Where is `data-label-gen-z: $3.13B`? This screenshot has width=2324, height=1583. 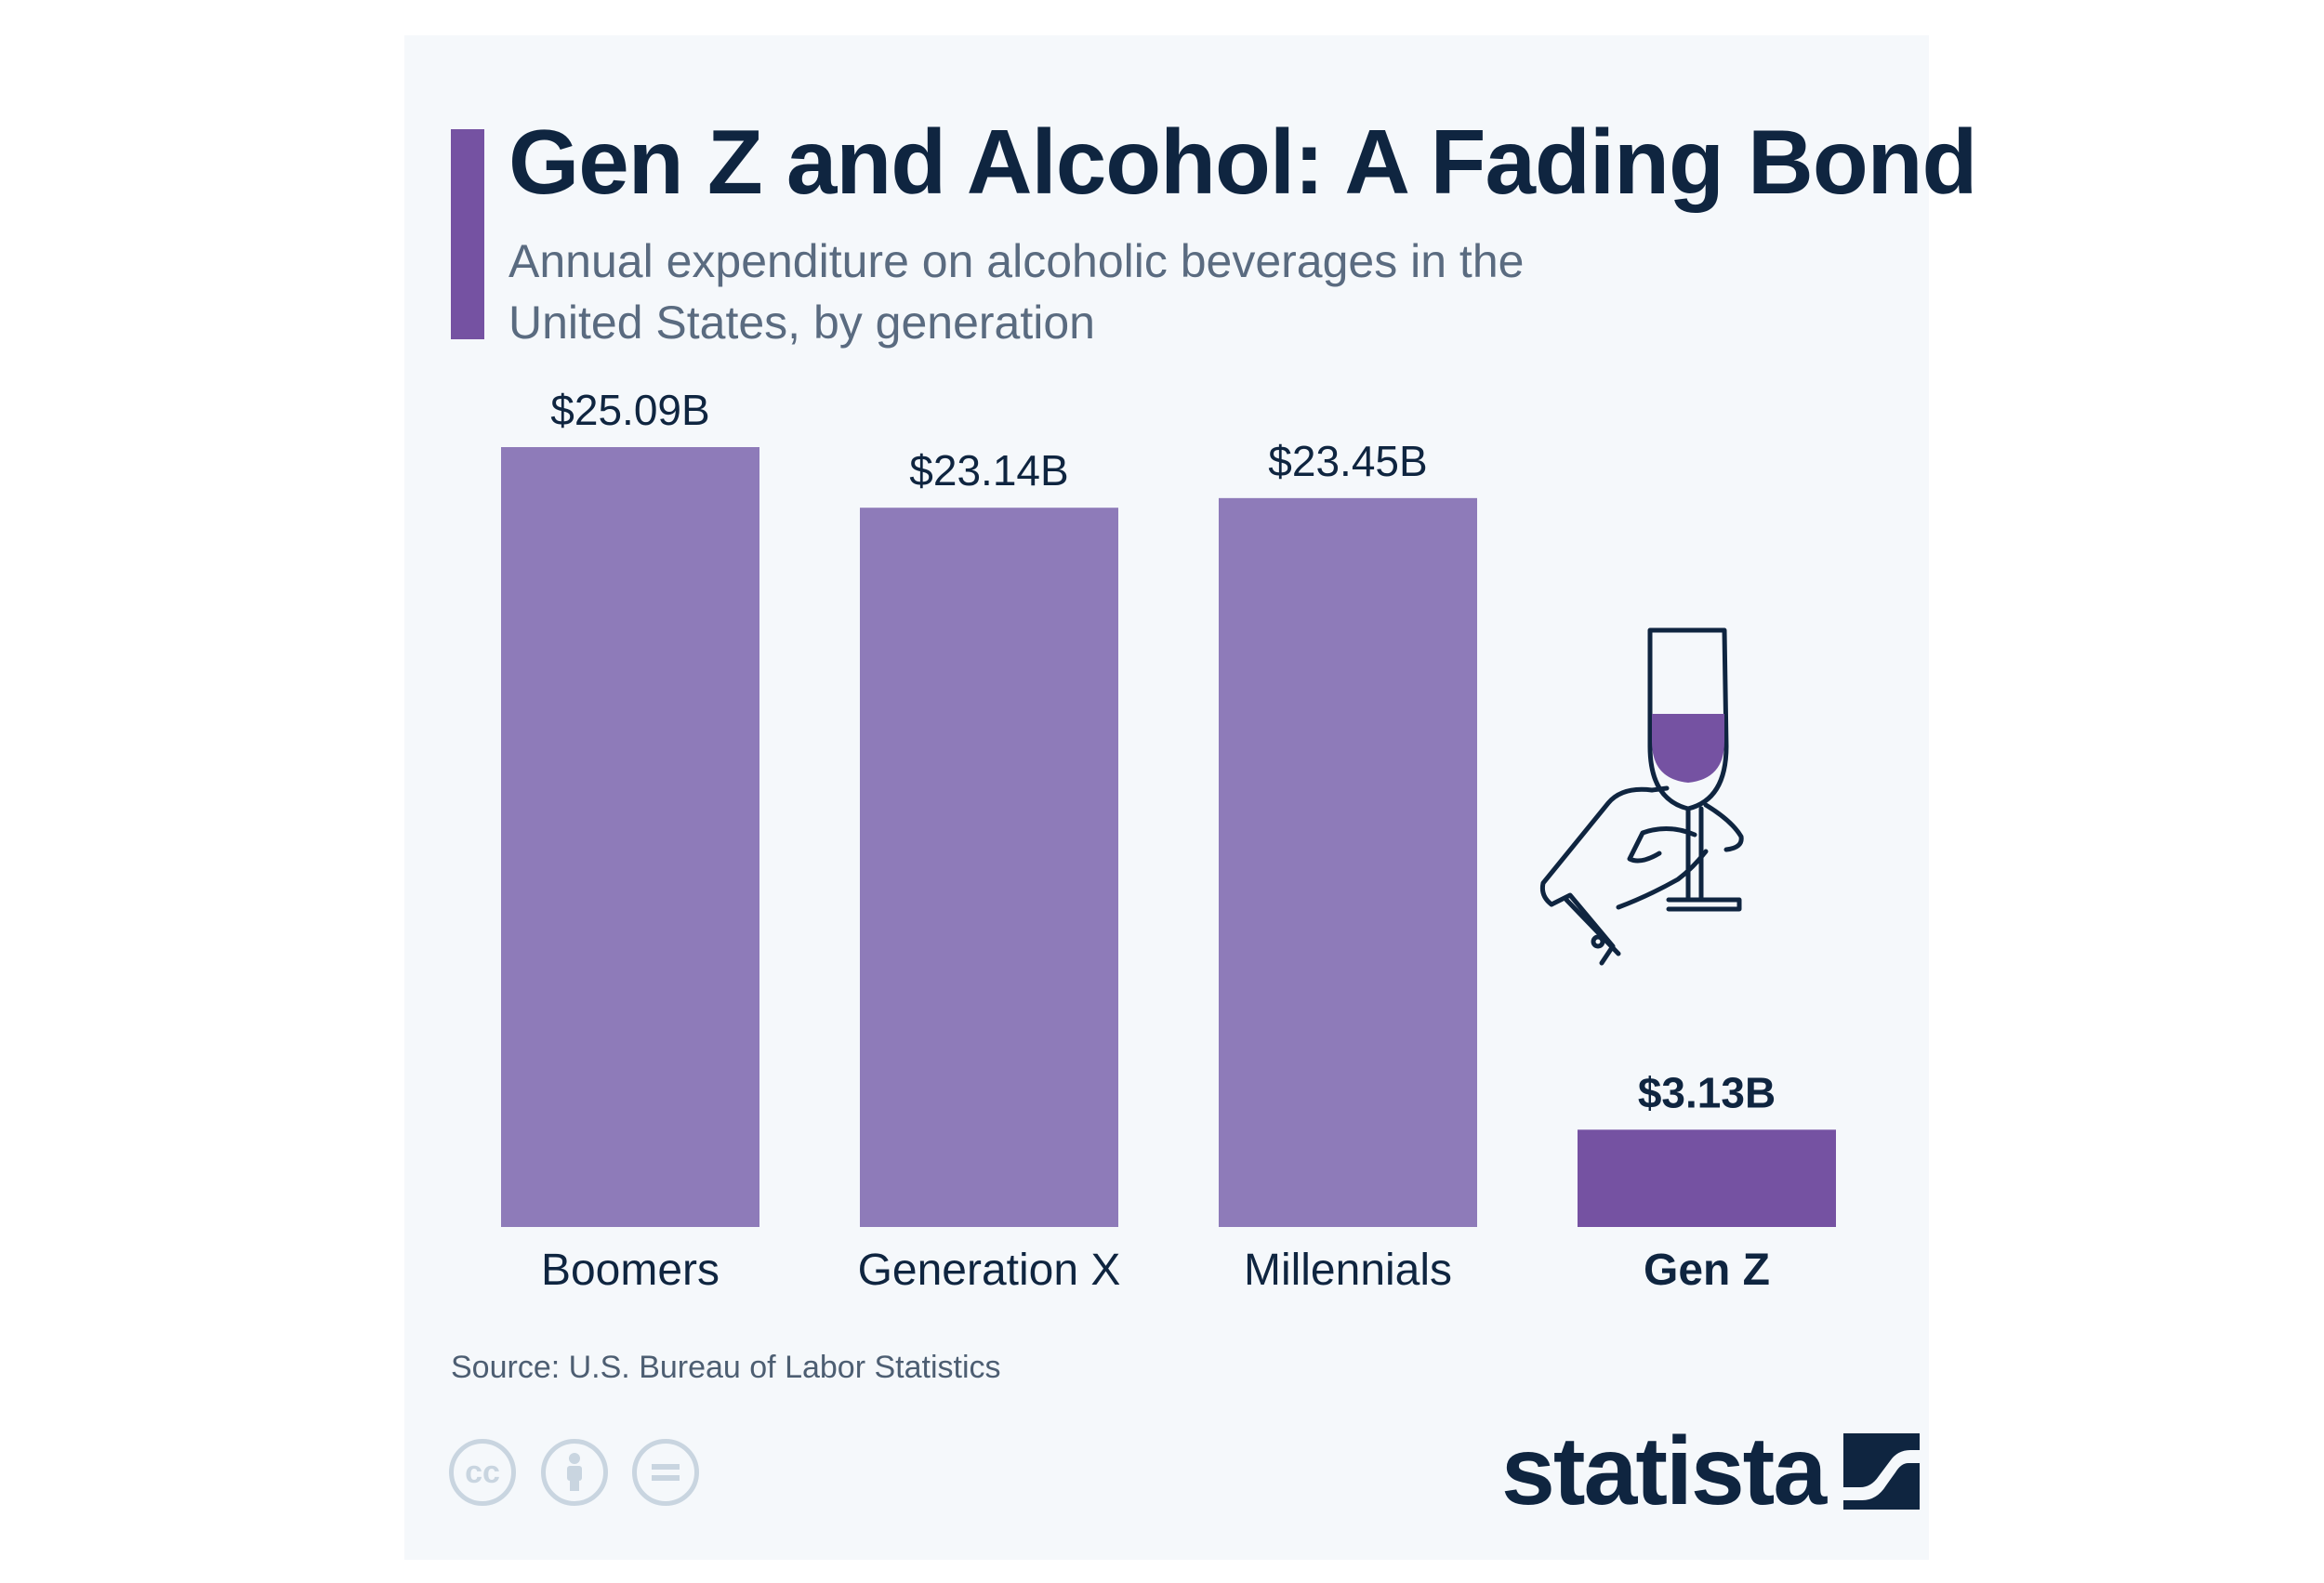
data-label-gen-z: $3.13B is located at coordinates (1707, 1092).